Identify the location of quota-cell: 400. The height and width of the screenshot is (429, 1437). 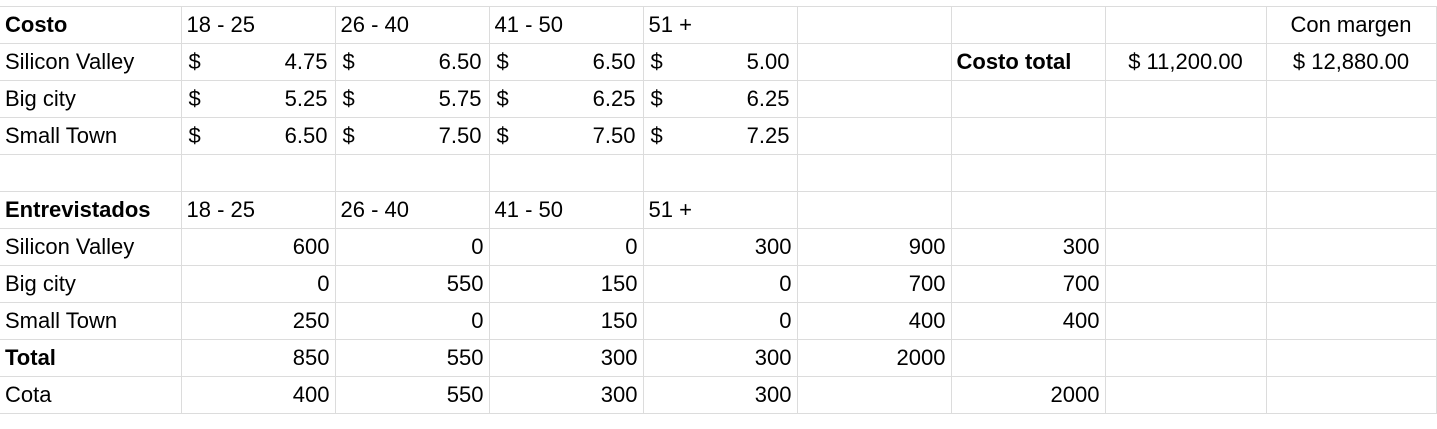
(258, 395).